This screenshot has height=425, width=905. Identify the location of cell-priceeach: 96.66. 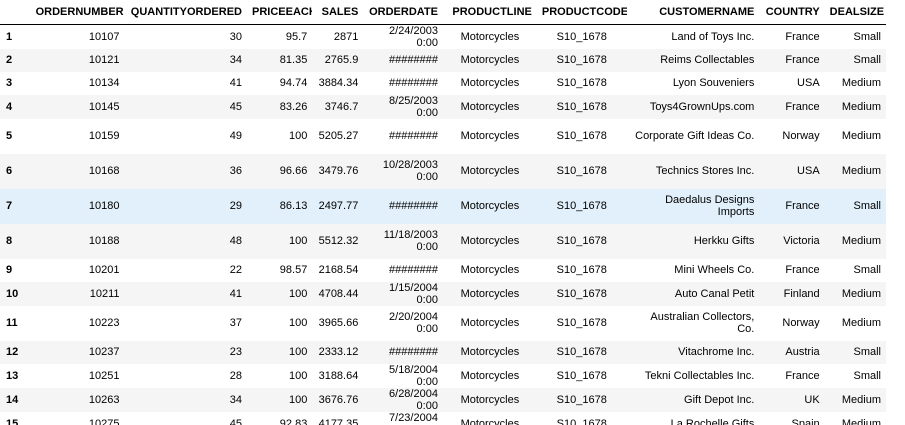
(293, 171).